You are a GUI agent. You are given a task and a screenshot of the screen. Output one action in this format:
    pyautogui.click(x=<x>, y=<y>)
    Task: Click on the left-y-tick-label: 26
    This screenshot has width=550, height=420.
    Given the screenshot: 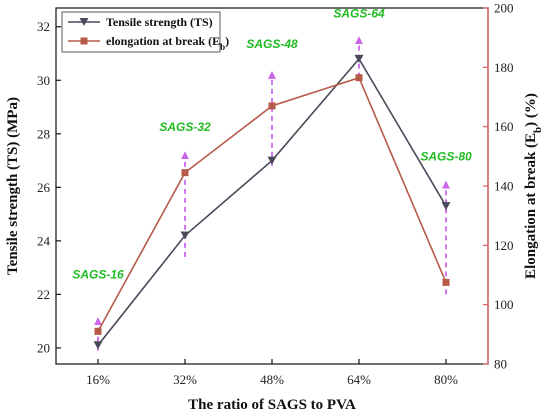 What is the action you would take?
    pyautogui.click(x=44, y=187)
    